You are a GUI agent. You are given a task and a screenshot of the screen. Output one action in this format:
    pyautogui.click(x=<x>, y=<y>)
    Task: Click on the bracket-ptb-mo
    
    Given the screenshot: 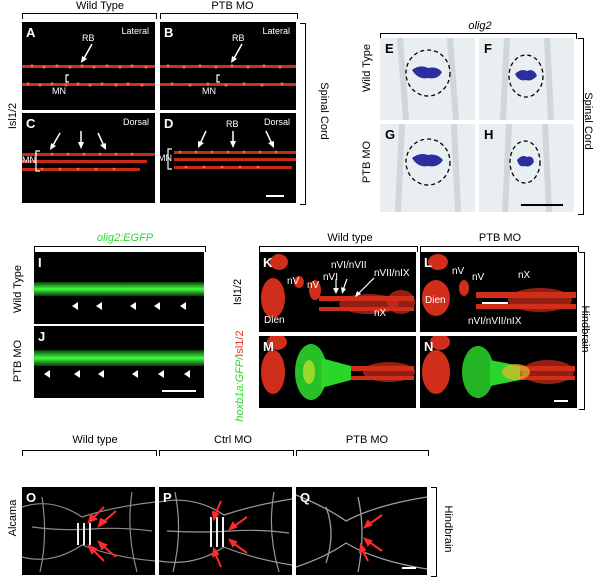 What is the action you would take?
    pyautogui.click(x=229, y=16)
    